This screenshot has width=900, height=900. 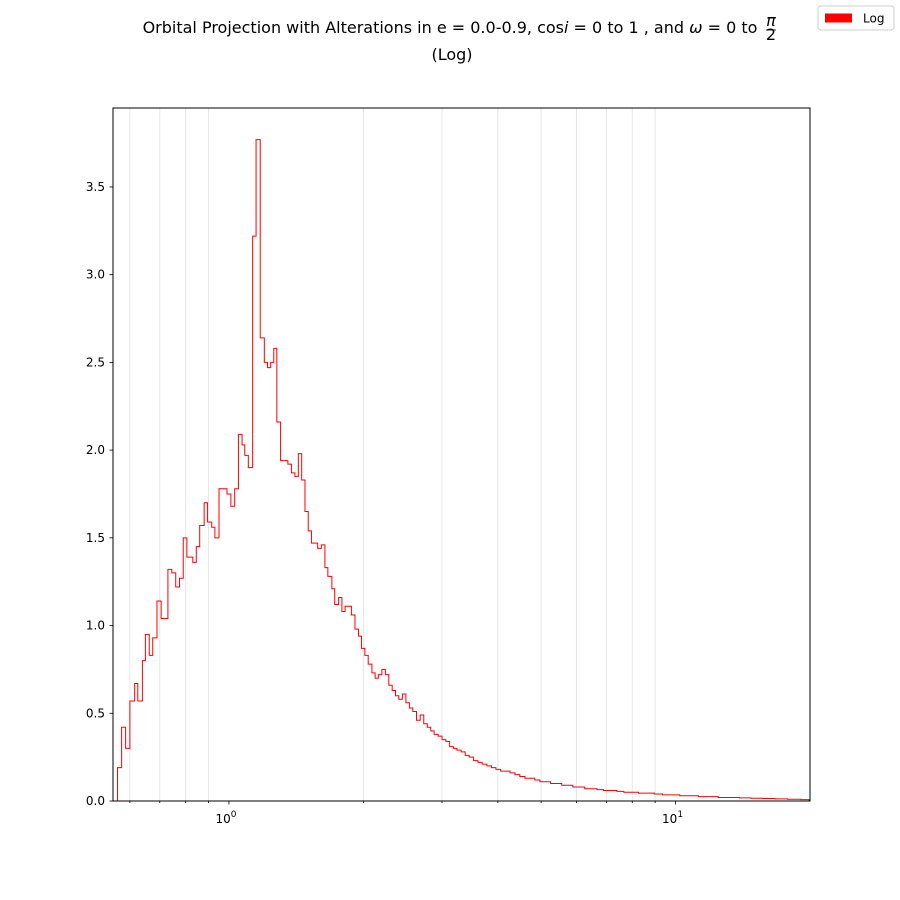 I want to click on chart-title-line2: (Log), so click(x=451, y=54).